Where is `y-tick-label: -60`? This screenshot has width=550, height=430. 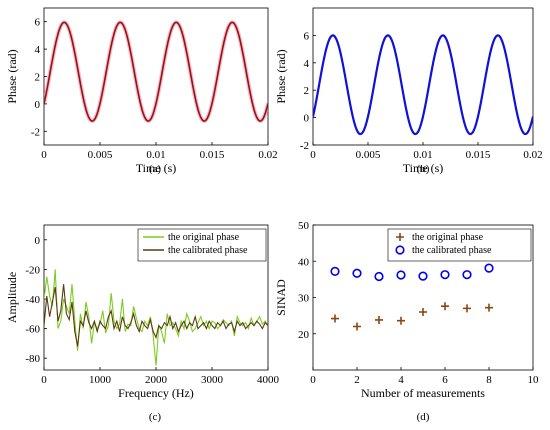
y-tick-label: -60 is located at coordinates (32, 330).